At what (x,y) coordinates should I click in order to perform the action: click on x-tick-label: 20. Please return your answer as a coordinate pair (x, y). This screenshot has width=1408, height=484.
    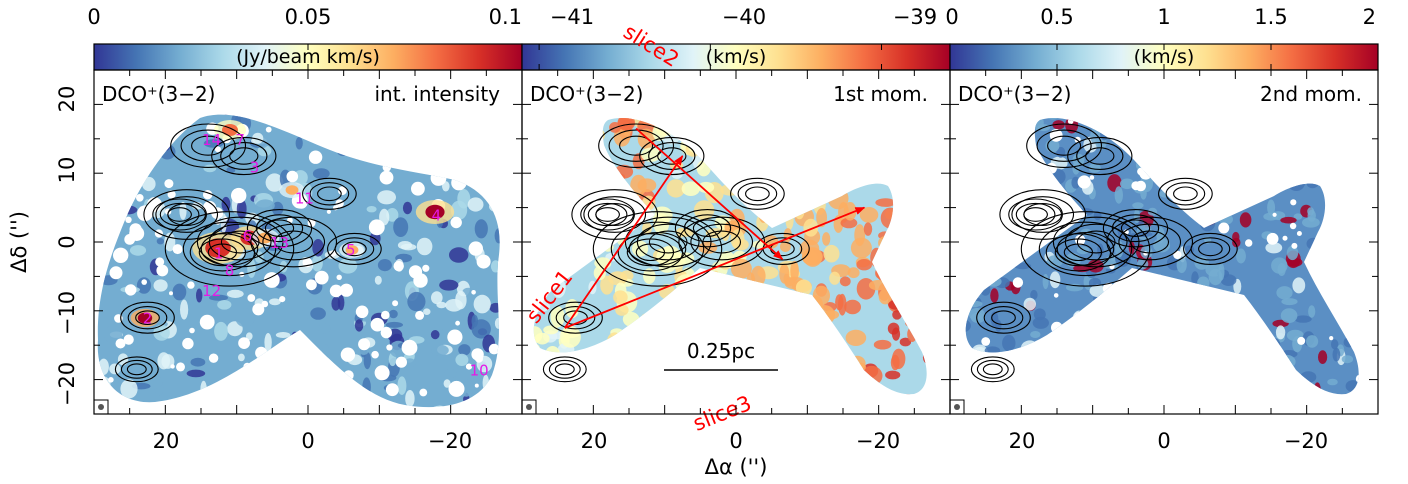
    Looking at the image, I should click on (1022, 441).